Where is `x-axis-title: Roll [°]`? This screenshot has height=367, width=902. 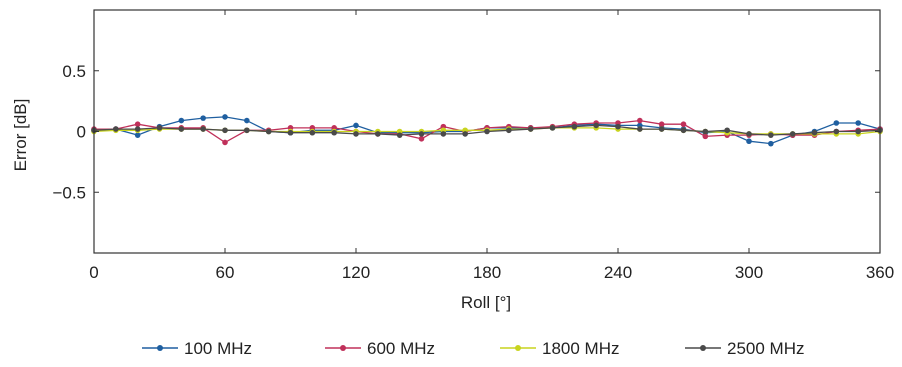 x-axis-title: Roll [°] is located at coordinates (486, 302).